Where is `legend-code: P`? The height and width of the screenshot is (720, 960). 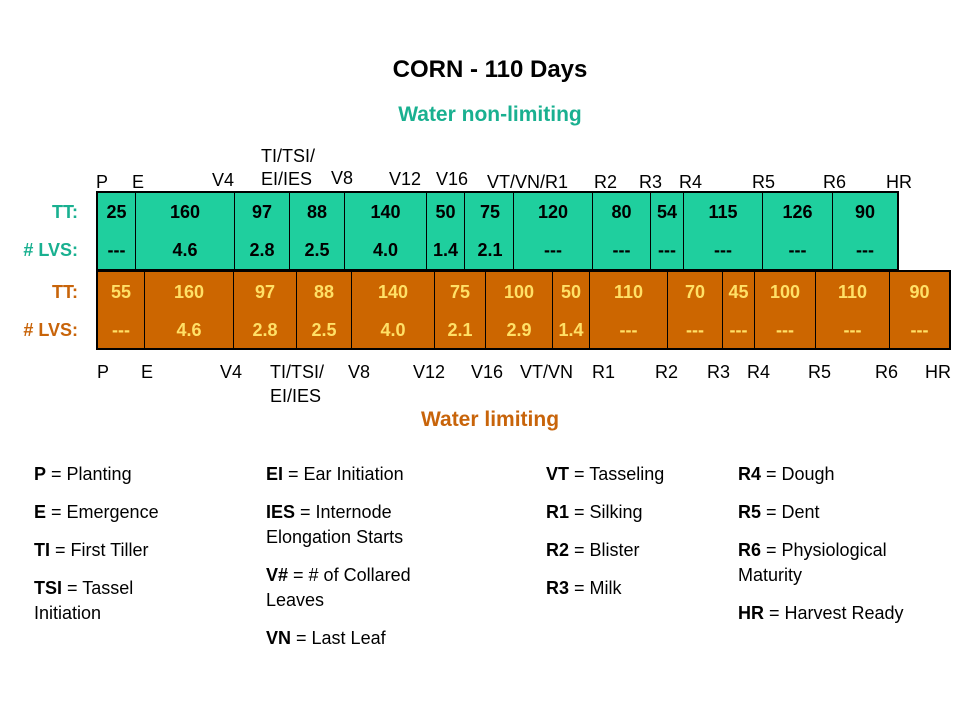 legend-code: P is located at coordinates (40, 474).